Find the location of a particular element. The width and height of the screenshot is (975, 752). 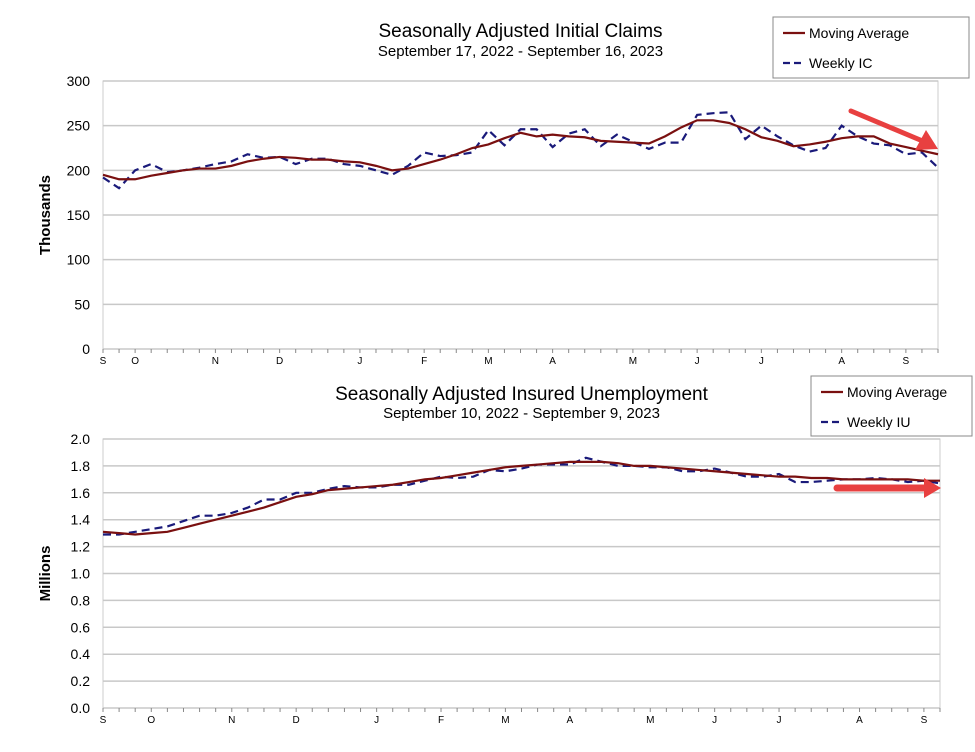

y-tick-label: 300 is located at coordinates (79, 81).